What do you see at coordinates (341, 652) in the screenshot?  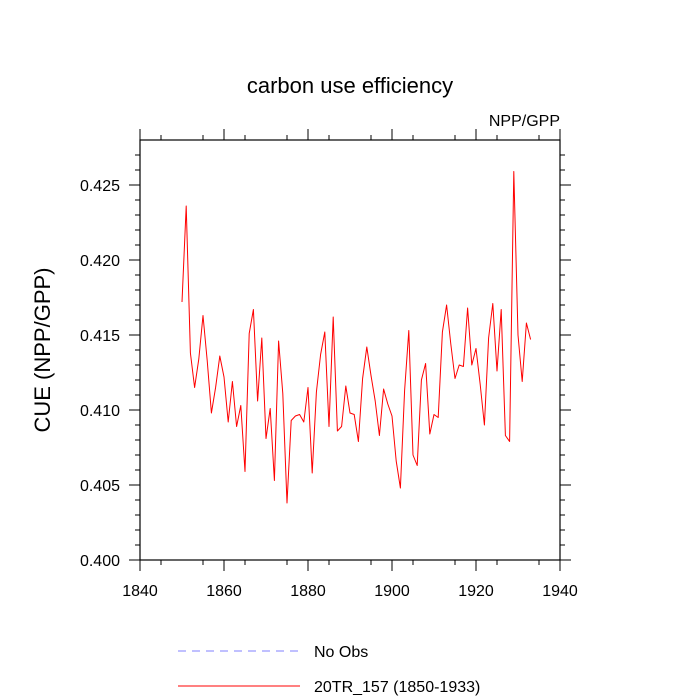 I see `legend-label-no-obs: No Obs` at bounding box center [341, 652].